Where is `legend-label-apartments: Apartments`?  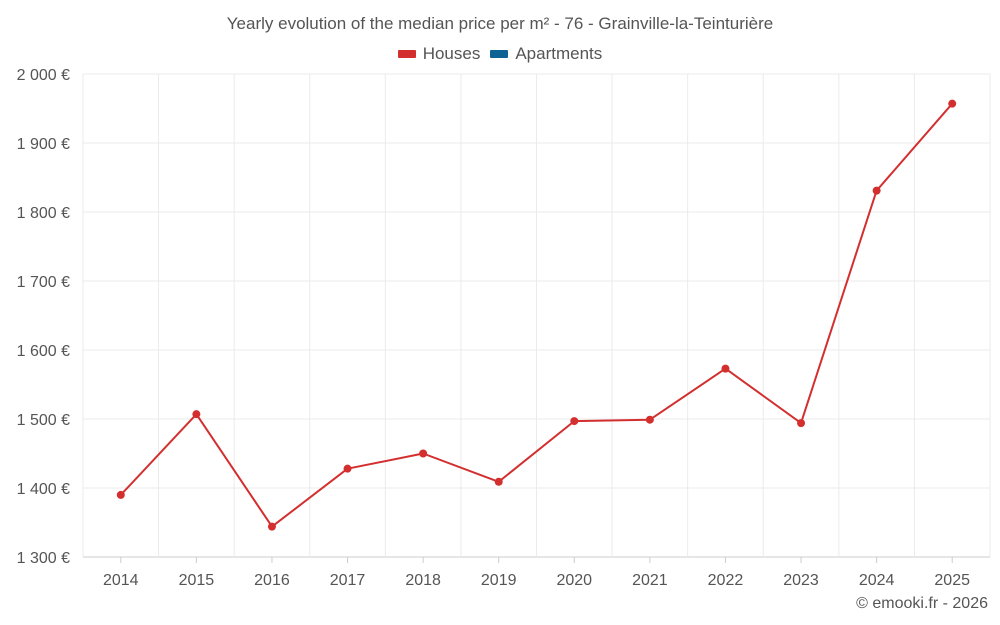
legend-label-apartments: Apartments is located at coordinates (559, 53).